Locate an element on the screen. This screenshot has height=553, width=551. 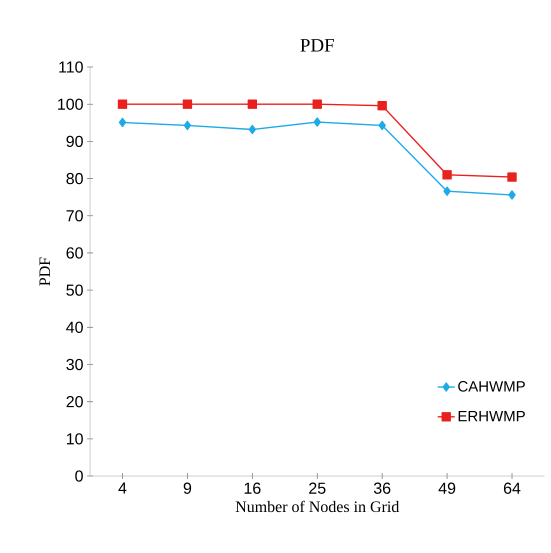
chart-title: PDF is located at coordinates (317, 45).